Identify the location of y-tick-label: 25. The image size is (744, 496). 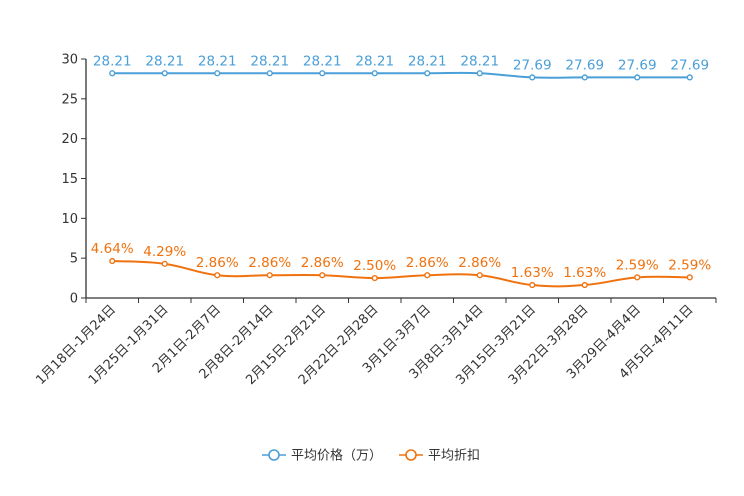
(69, 99).